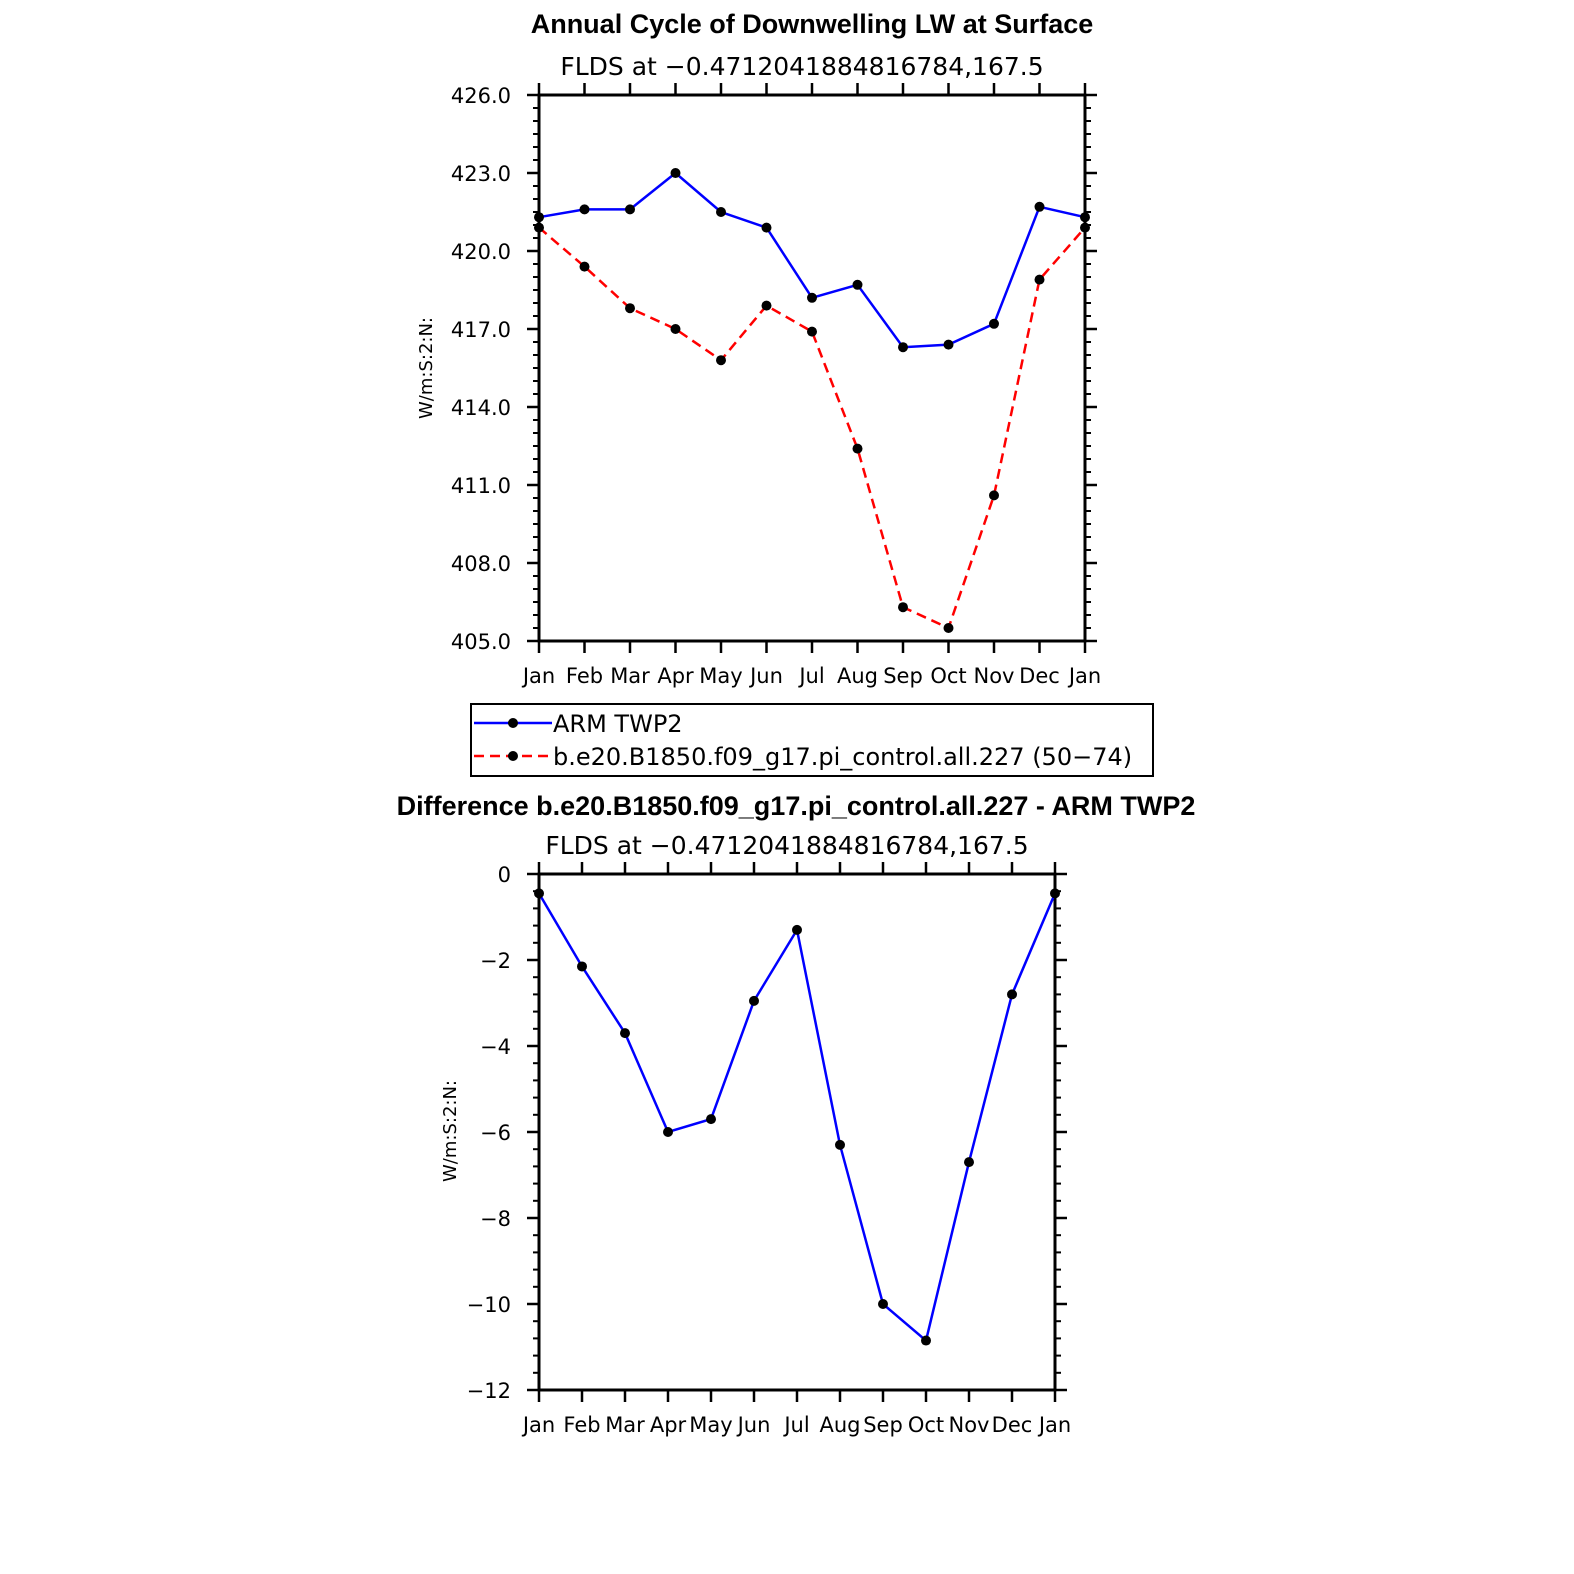 The image size is (1574, 1574). What do you see at coordinates (489, 1305) in the screenshot?
I see `y-tick-label: −10` at bounding box center [489, 1305].